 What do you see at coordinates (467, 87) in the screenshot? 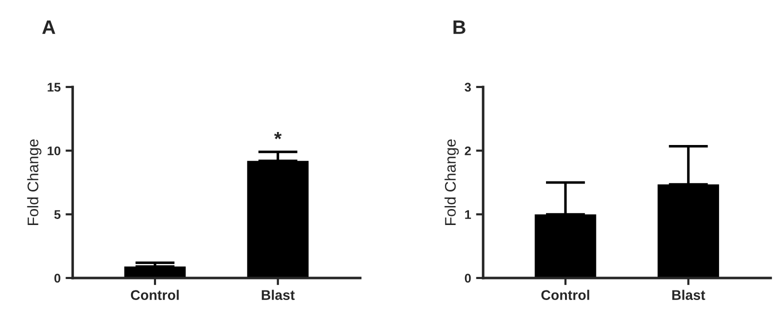
I see `y-tick-label: 3` at bounding box center [467, 87].